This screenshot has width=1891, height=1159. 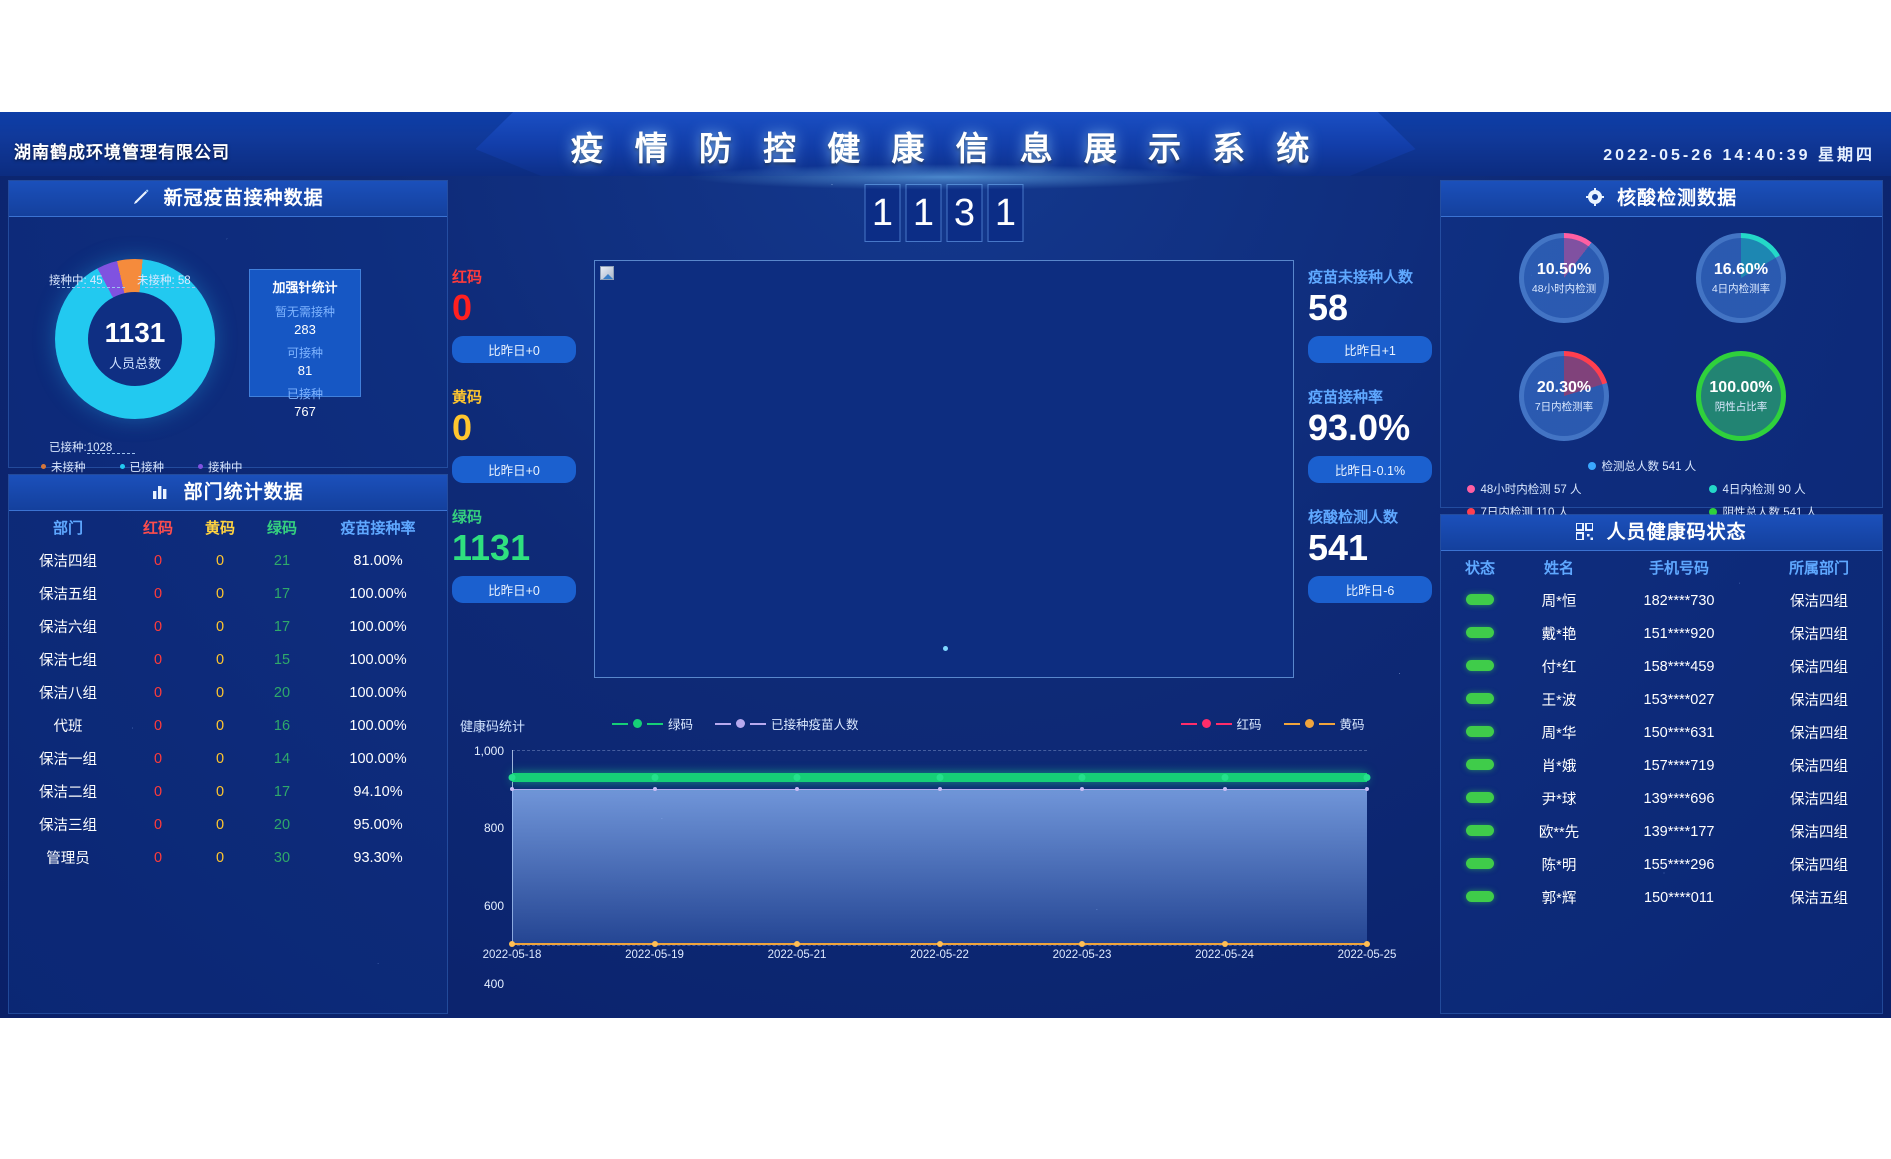 What do you see at coordinates (378, 626) in the screenshot?
I see `department-cell-2-4: 100.00%` at bounding box center [378, 626].